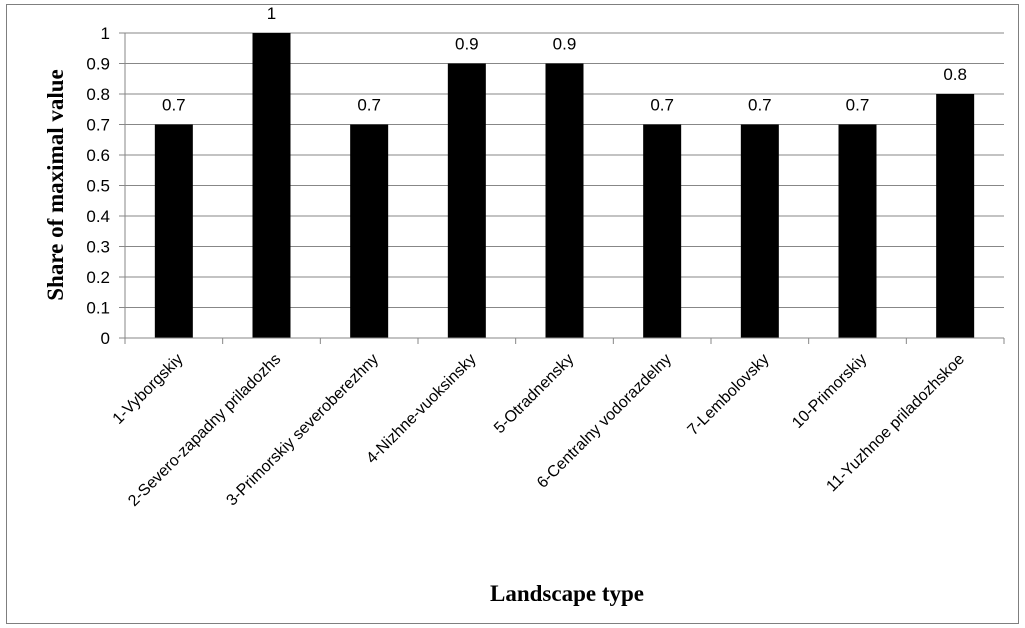 Image resolution: width=1025 pixels, height=628 pixels. I want to click on x-category-label: 7-Lembolovsky, so click(729, 395).